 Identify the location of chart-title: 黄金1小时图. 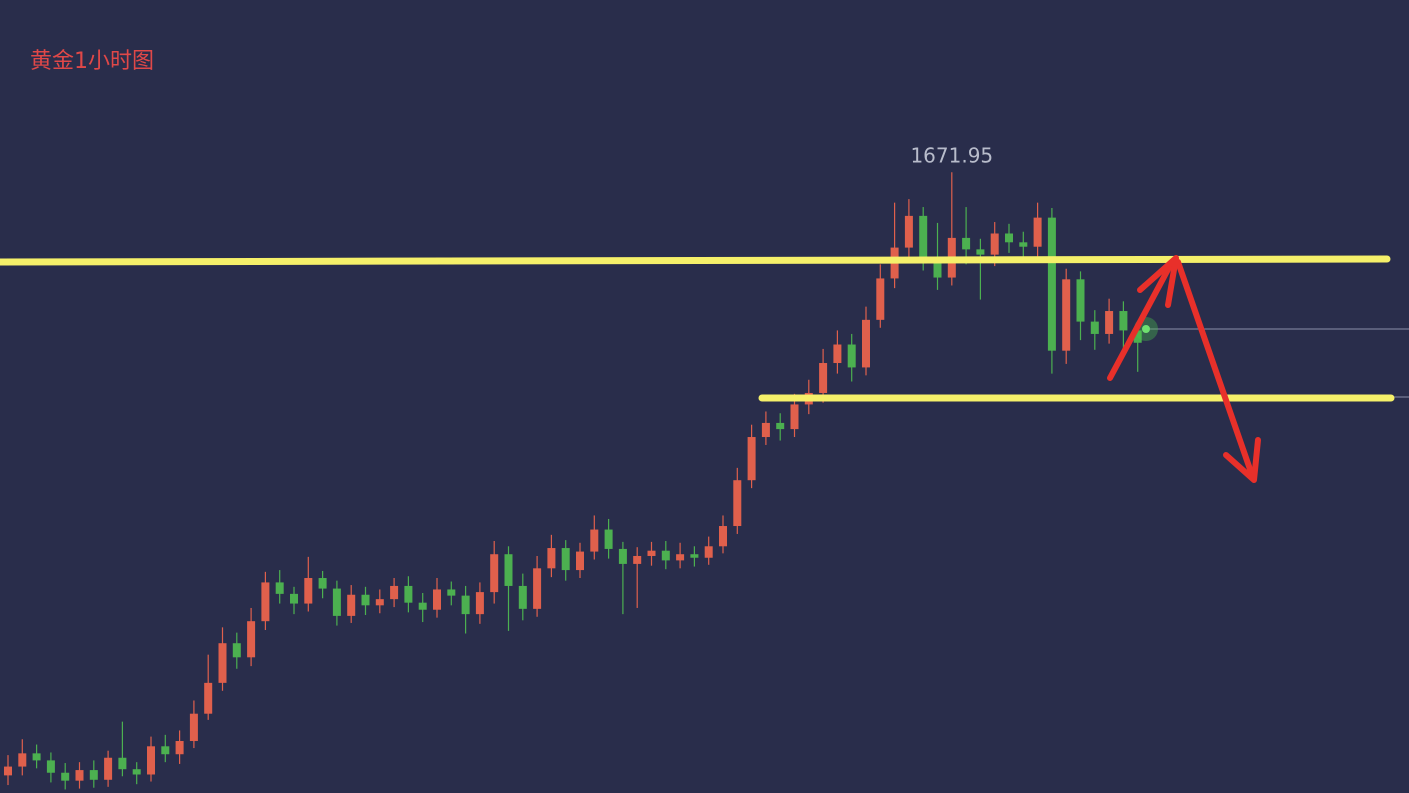
(92, 61).